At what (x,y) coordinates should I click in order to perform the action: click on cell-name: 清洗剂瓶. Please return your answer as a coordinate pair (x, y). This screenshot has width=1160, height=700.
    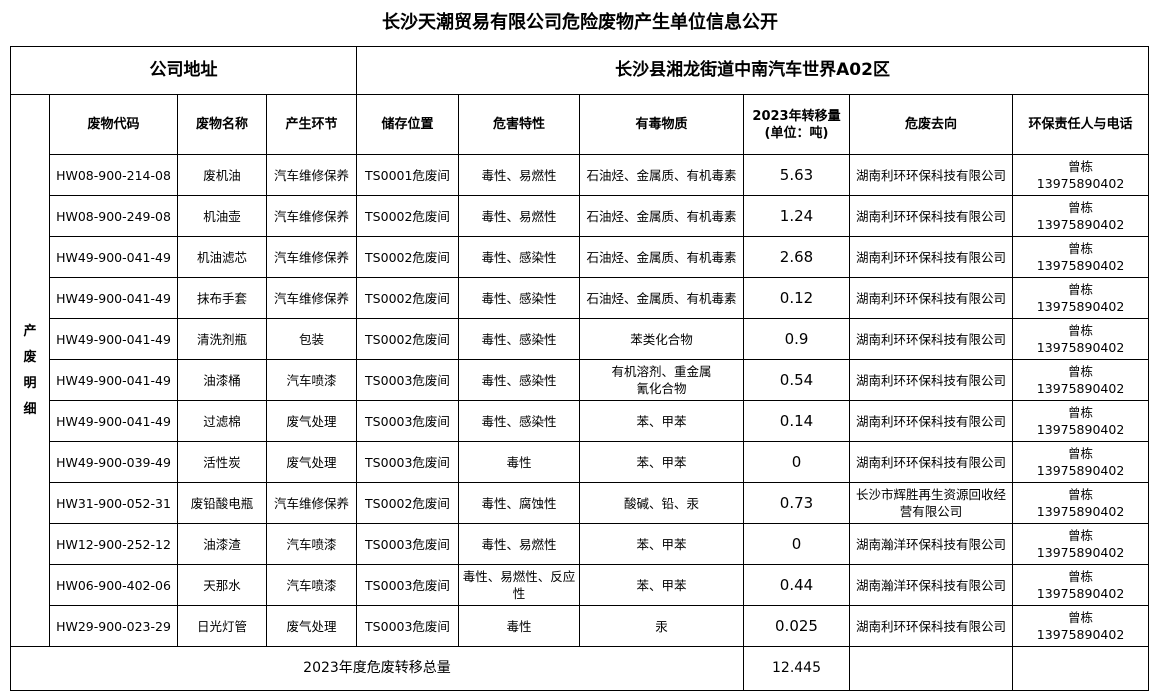
    Looking at the image, I should click on (222, 339).